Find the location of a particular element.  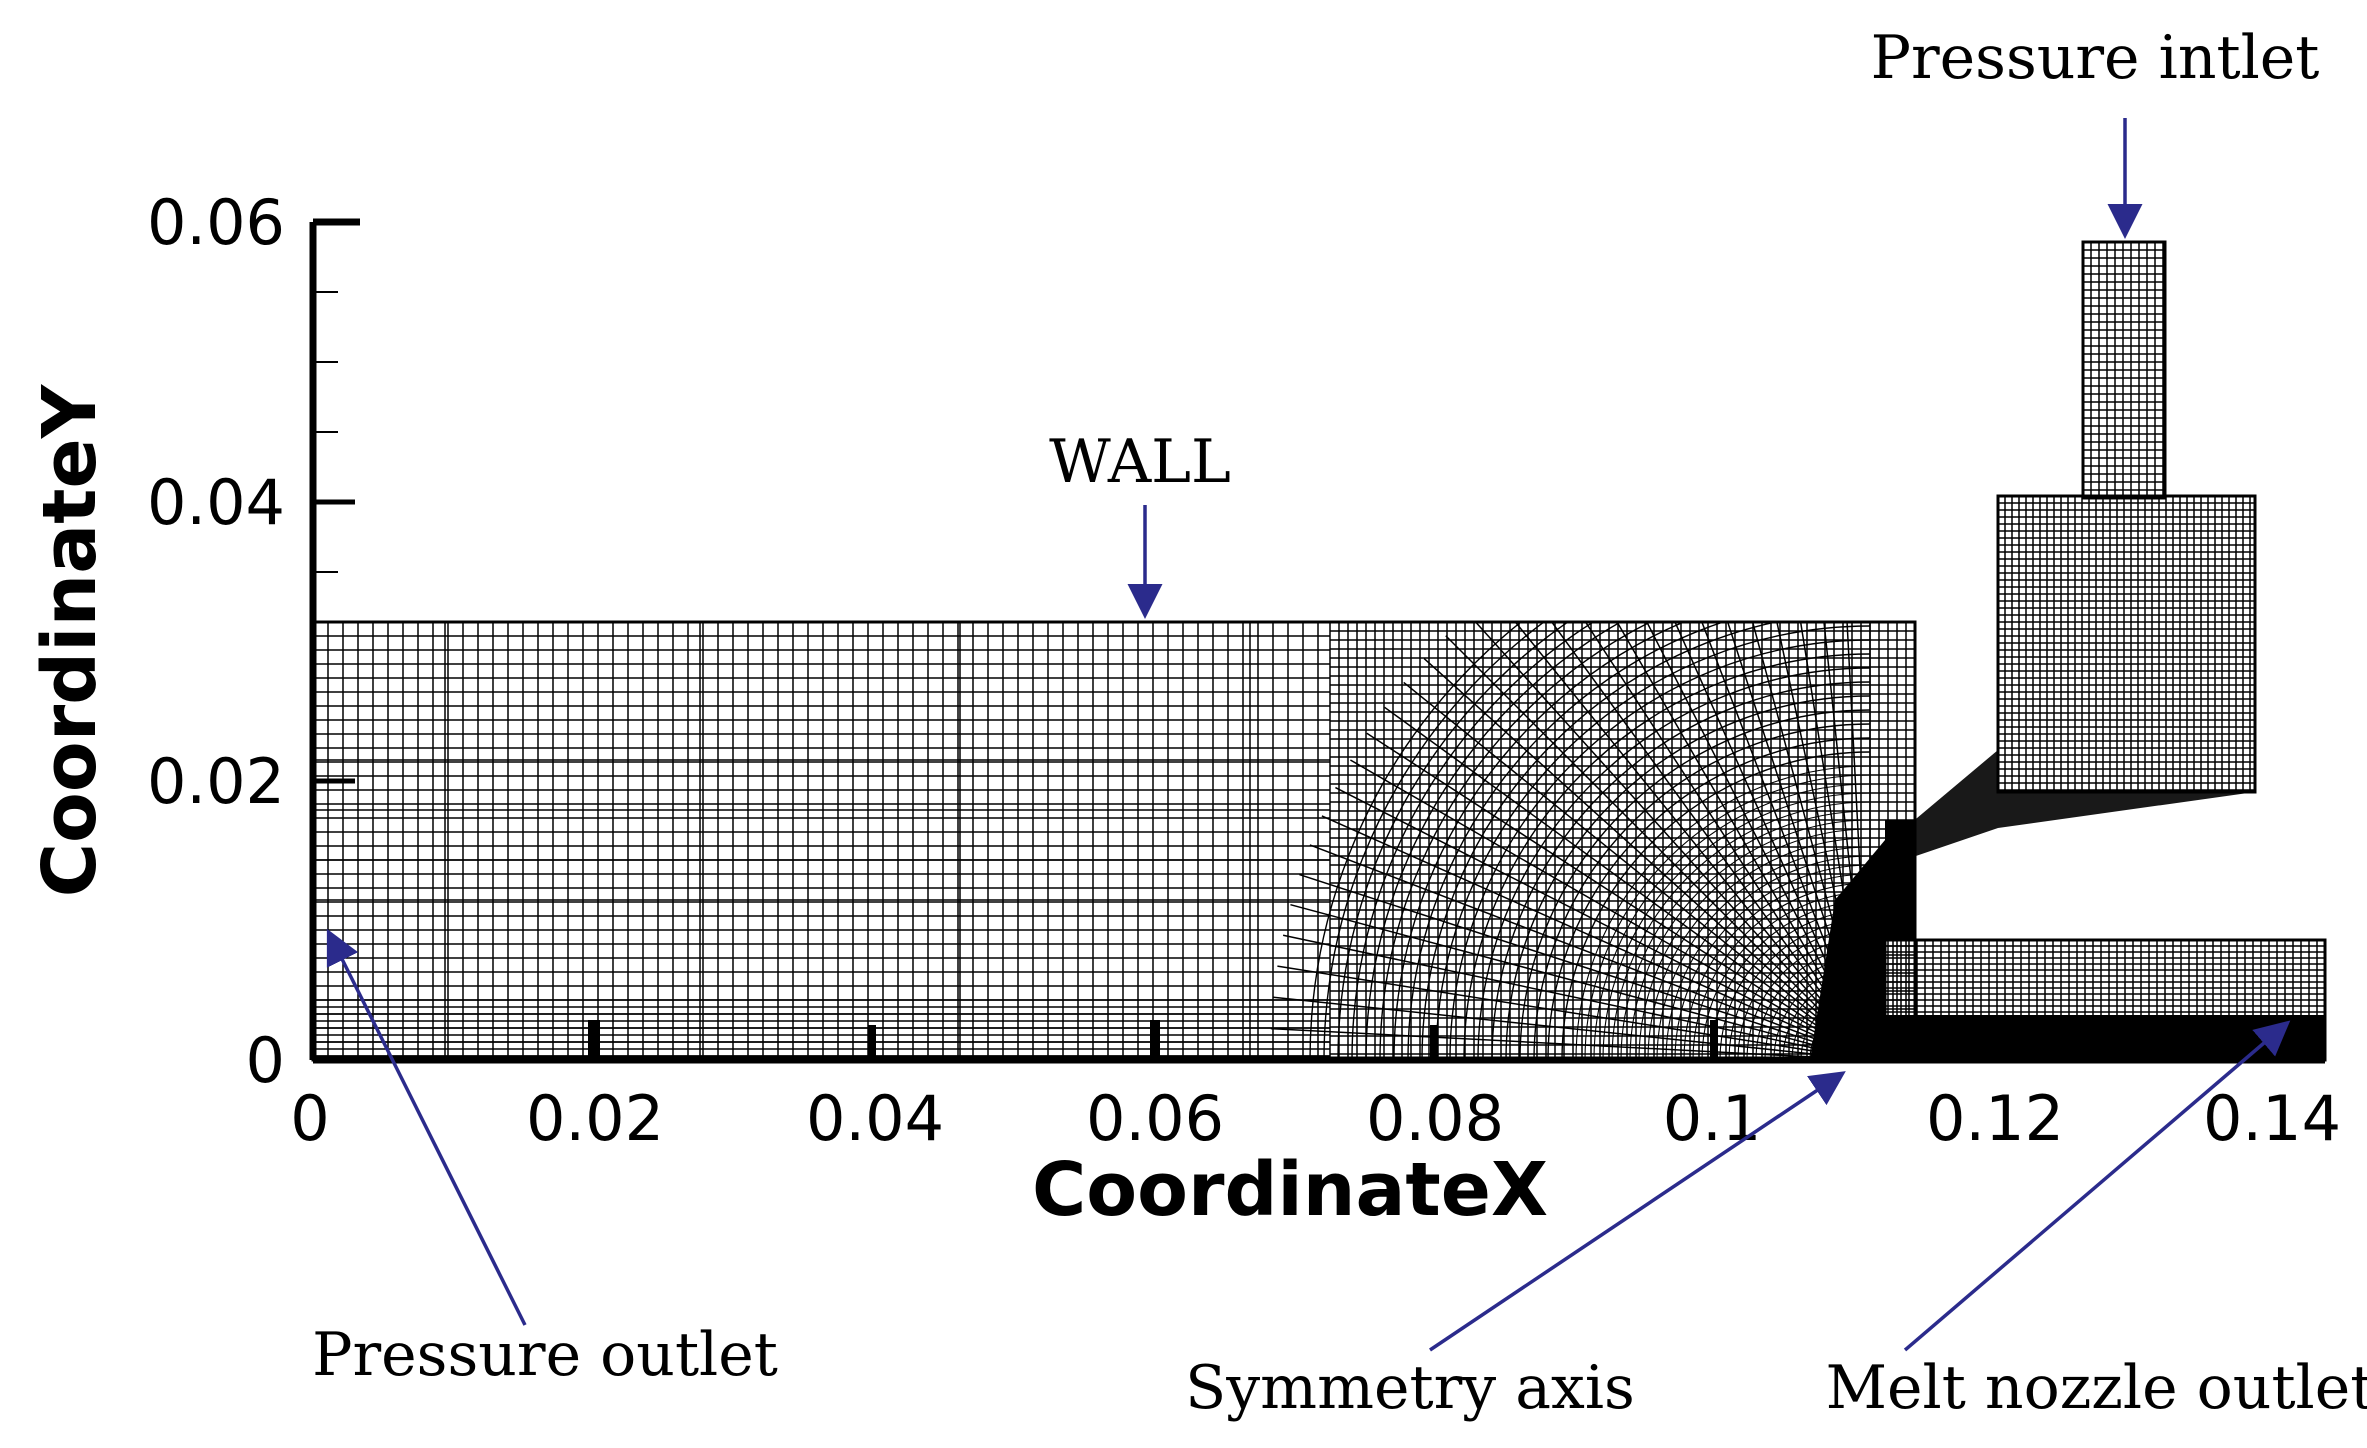

y-axis is located at coordinates (334, 639).